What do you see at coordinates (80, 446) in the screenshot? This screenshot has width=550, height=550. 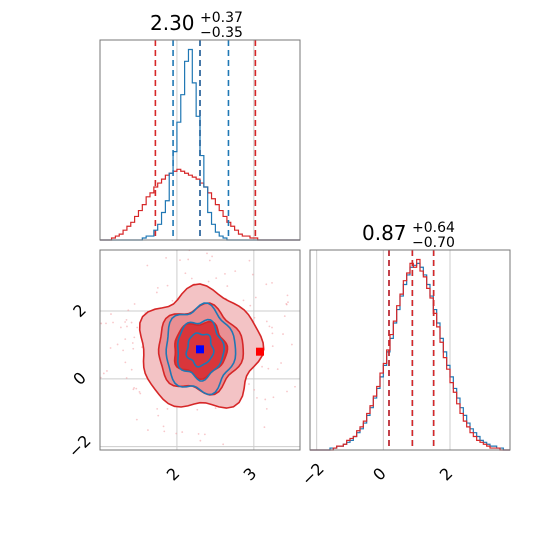 I see `y-tick-label: −2` at bounding box center [80, 446].